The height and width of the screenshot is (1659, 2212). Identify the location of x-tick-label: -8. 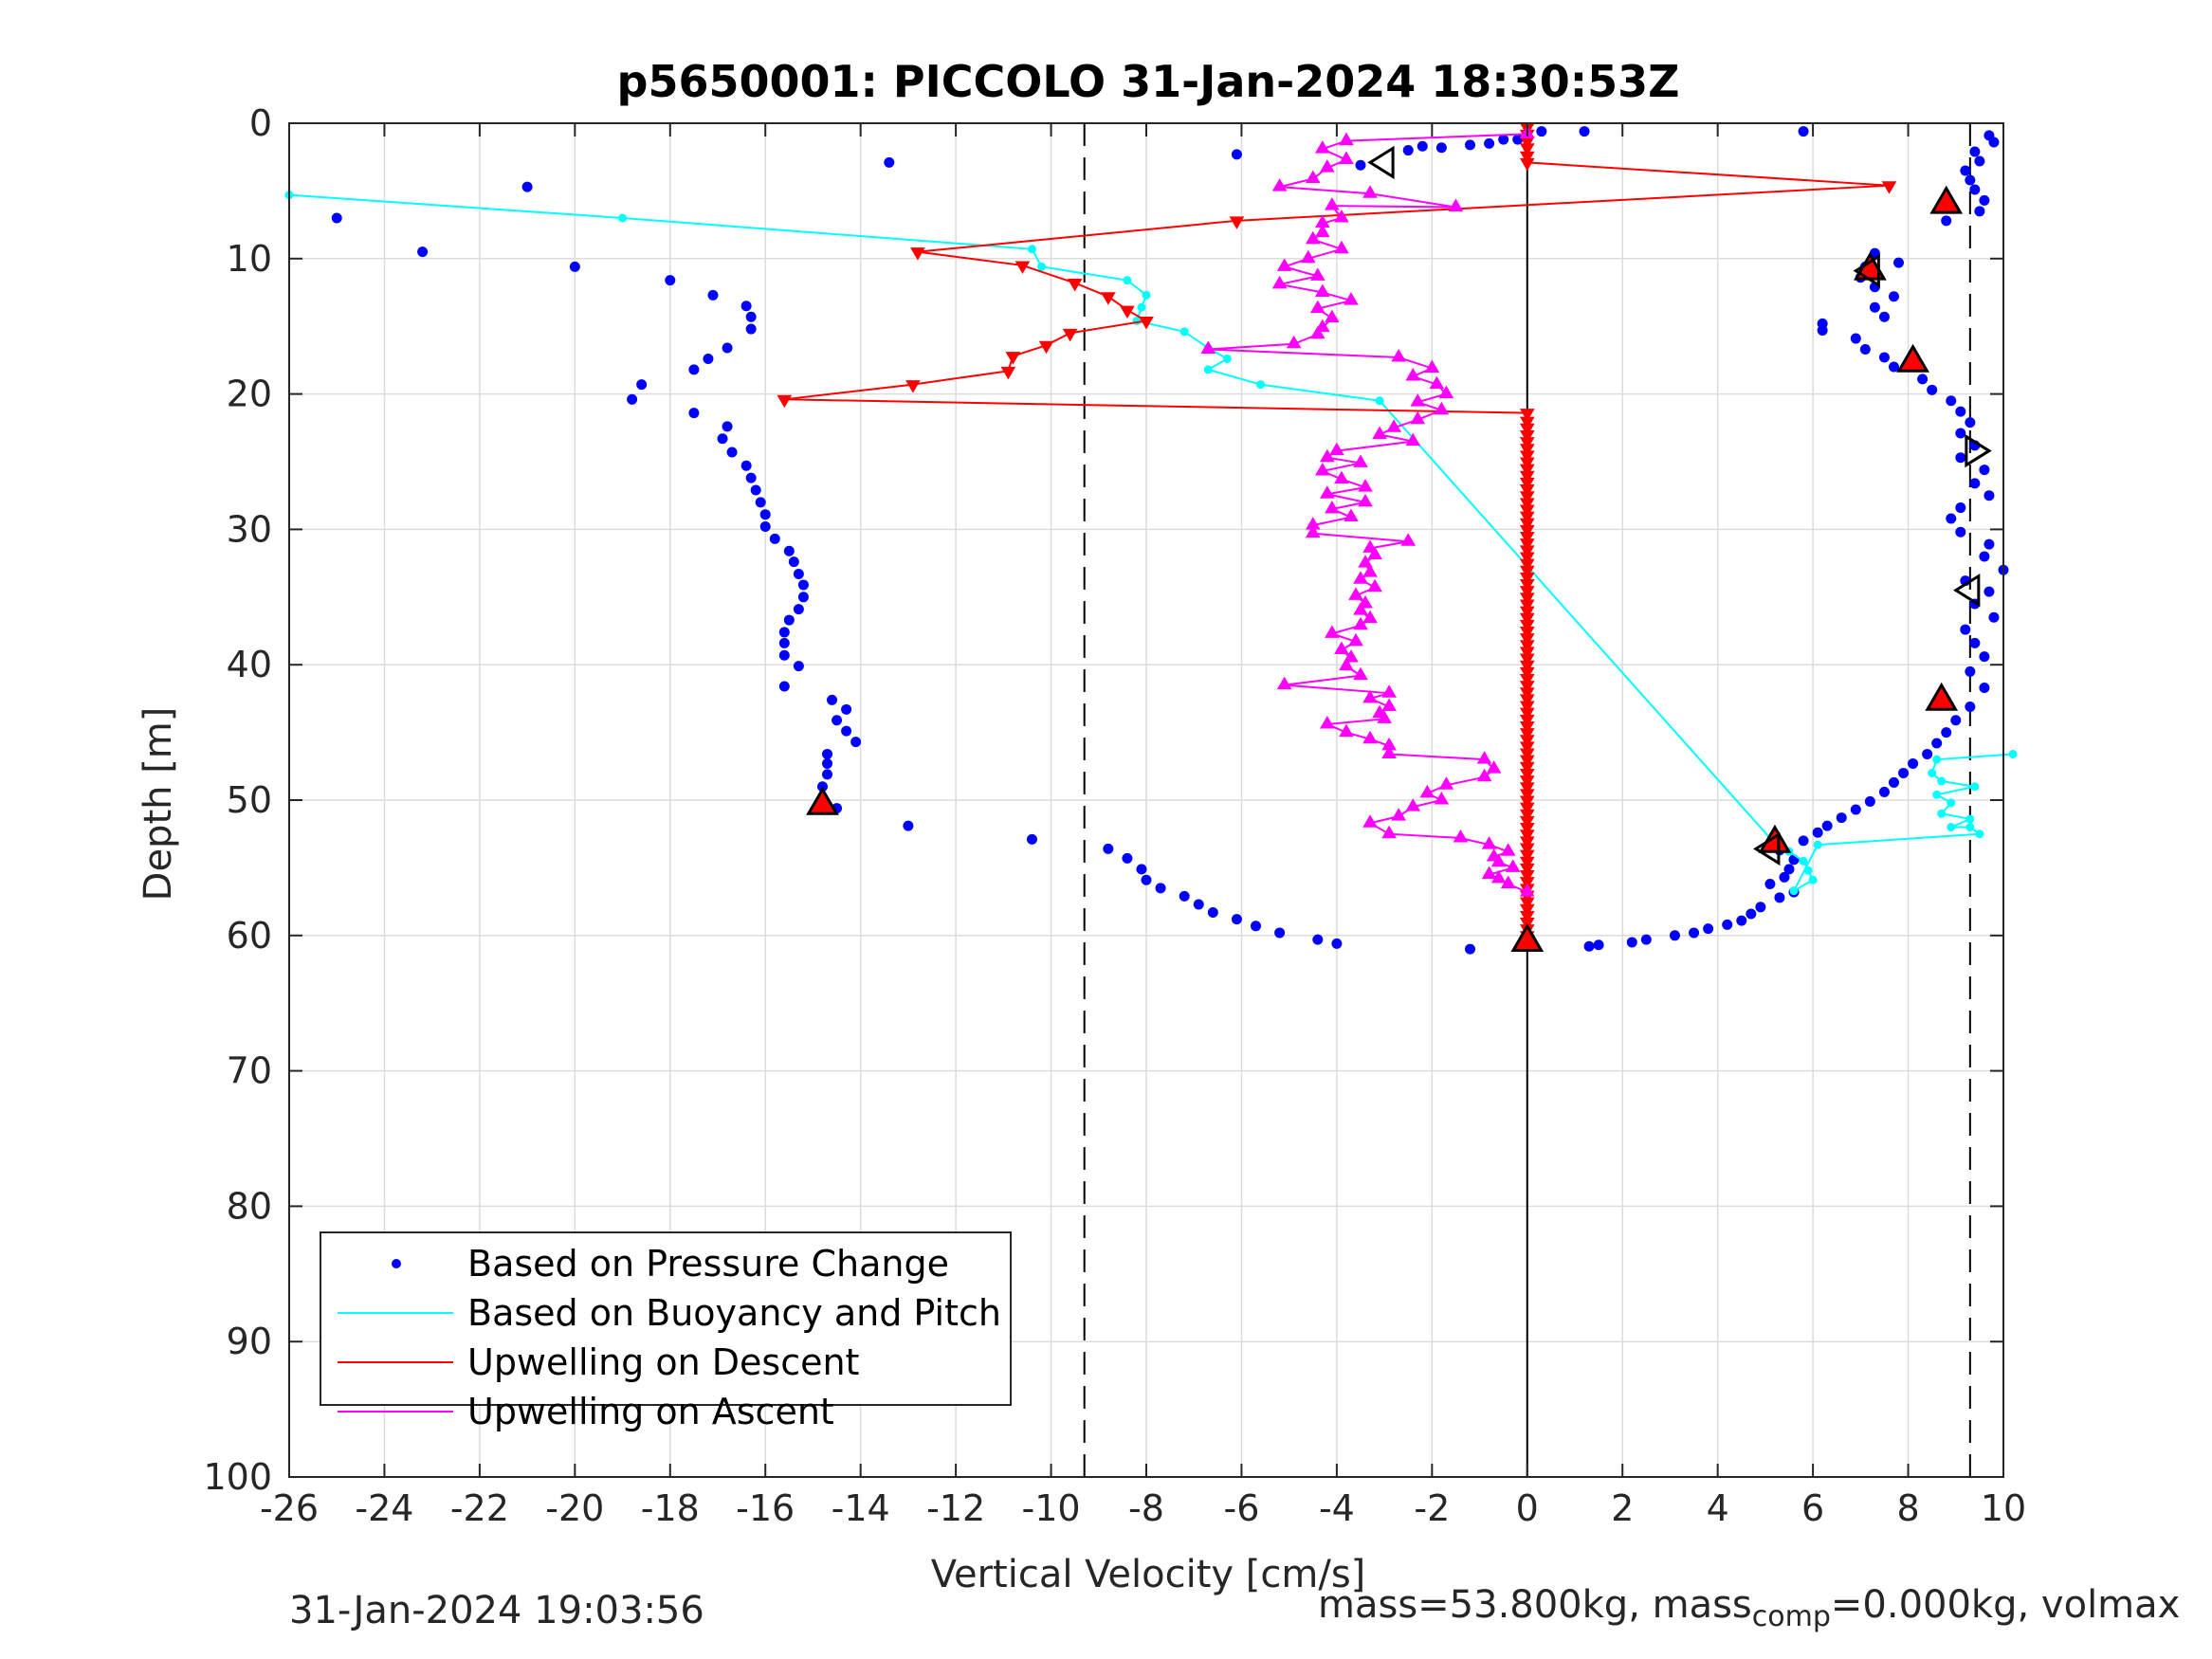
(1146, 1508).